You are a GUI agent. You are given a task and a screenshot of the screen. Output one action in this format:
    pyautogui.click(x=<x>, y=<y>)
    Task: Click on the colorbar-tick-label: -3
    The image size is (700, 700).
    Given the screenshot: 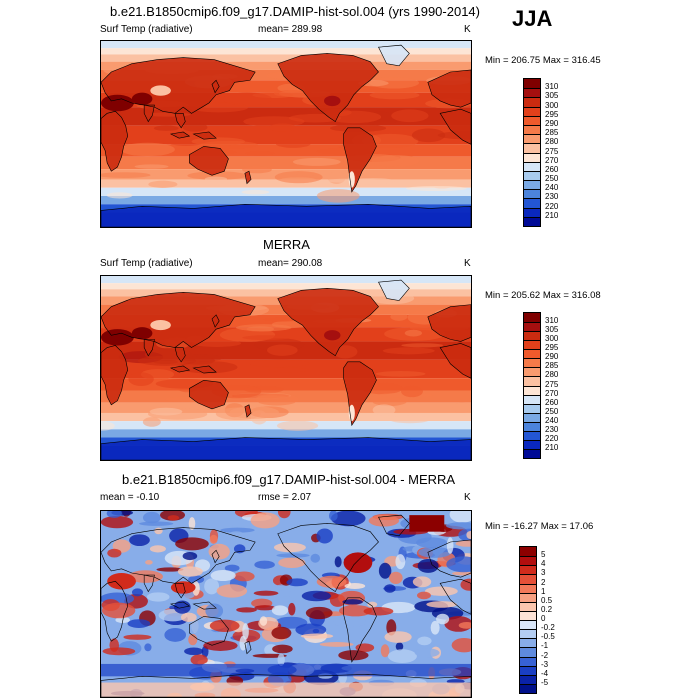 What is the action you would take?
    pyautogui.click(x=545, y=664)
    